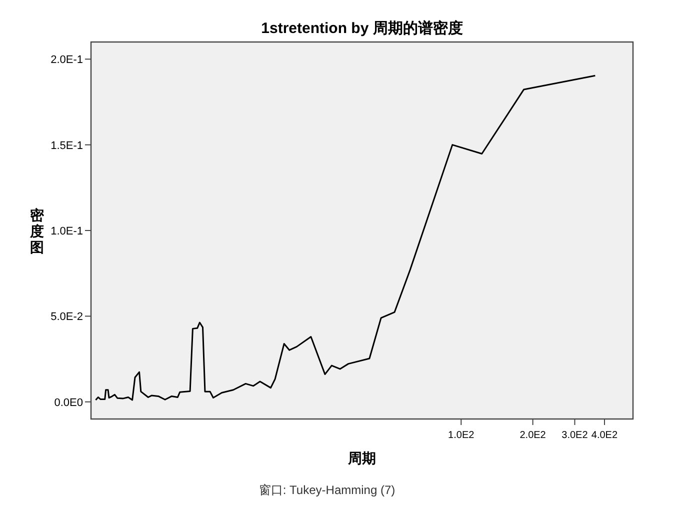 This screenshot has width=695, height=506. I want to click on y-tick-label: 1.0E-1, so click(66, 232).